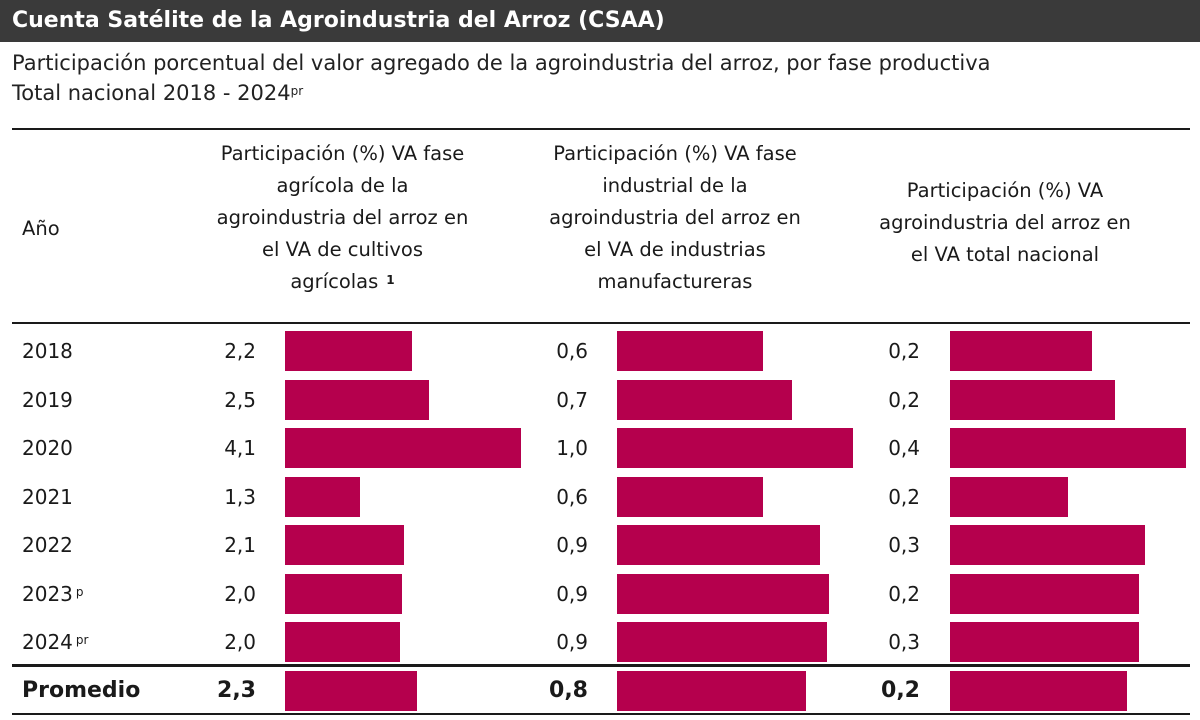 The width and height of the screenshot is (1200, 720). I want to click on year-text: 2023, so click(47, 593).